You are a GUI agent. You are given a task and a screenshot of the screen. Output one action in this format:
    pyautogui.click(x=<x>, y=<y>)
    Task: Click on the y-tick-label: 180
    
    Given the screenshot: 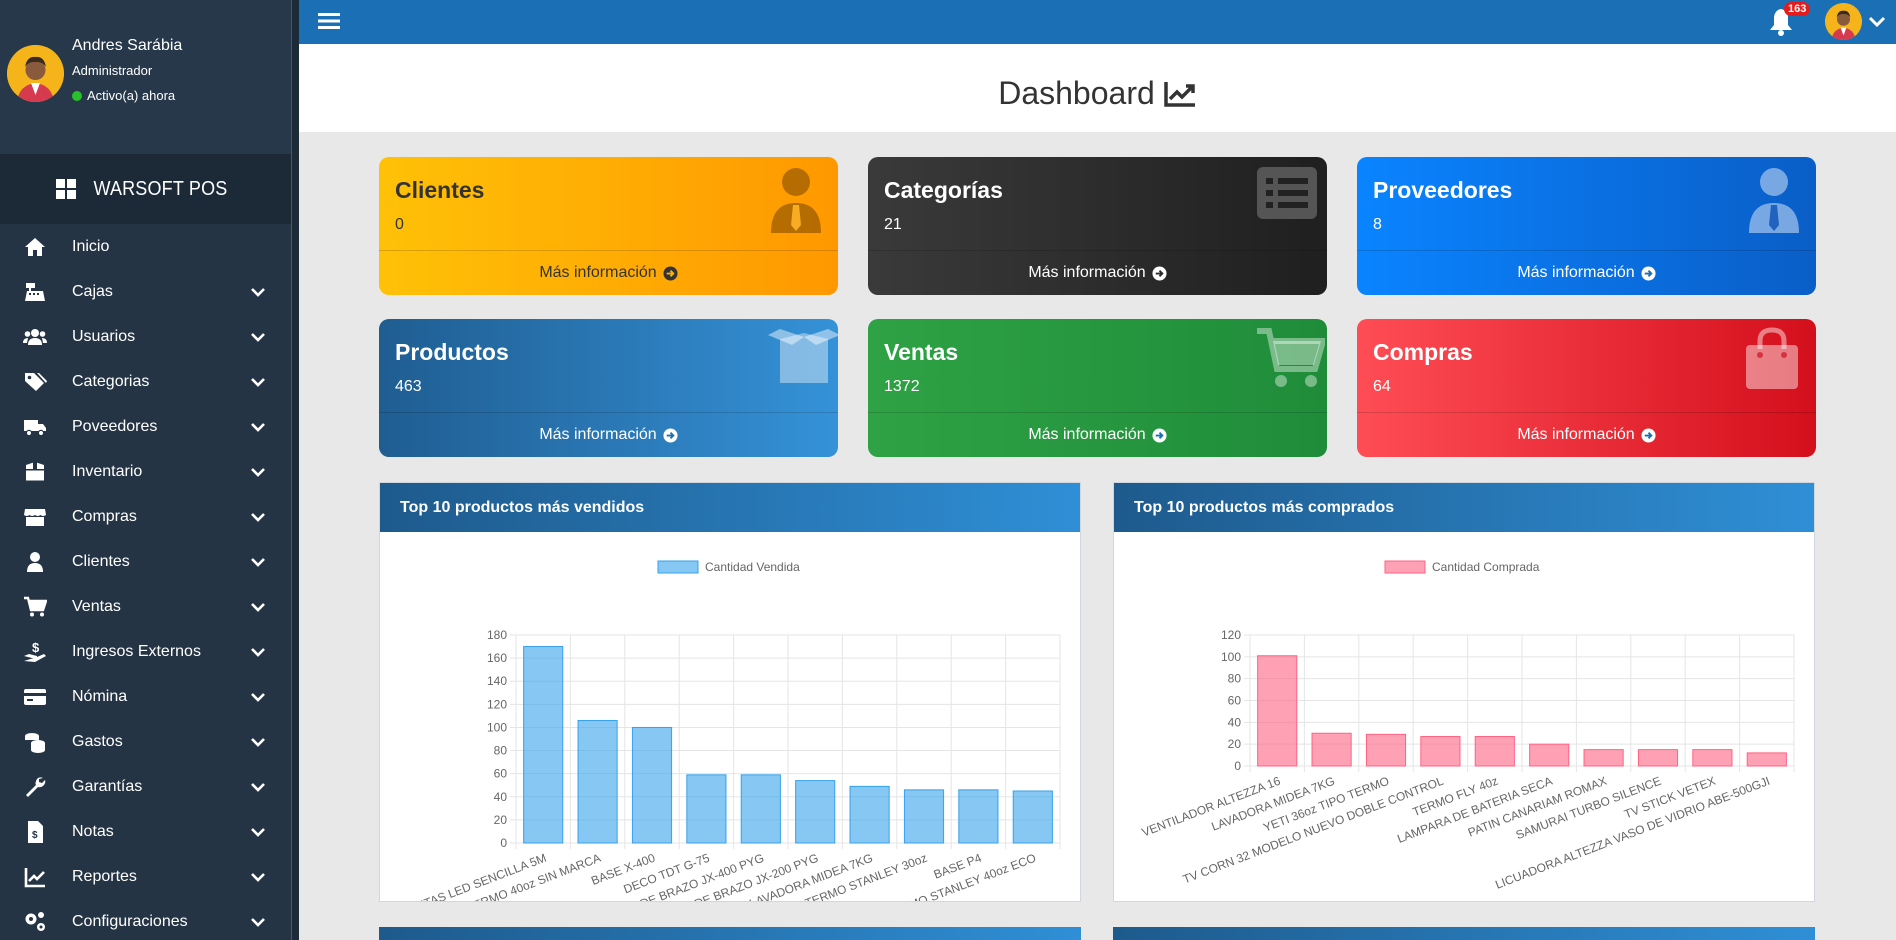 What is the action you would take?
    pyautogui.click(x=497, y=635)
    